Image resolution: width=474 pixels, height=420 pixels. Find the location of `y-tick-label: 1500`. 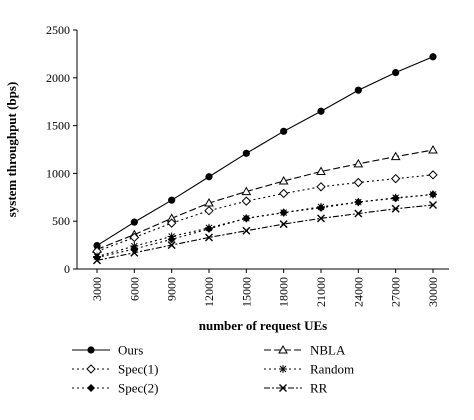

y-tick-label: 1500 is located at coordinates (58, 126).